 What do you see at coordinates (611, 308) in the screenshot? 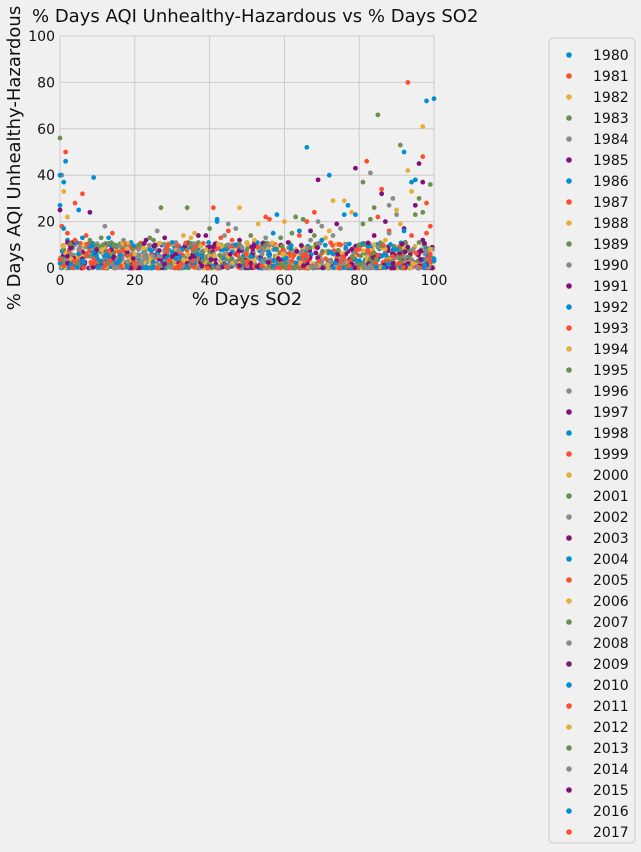
I see `legend-label: 1992` at bounding box center [611, 308].